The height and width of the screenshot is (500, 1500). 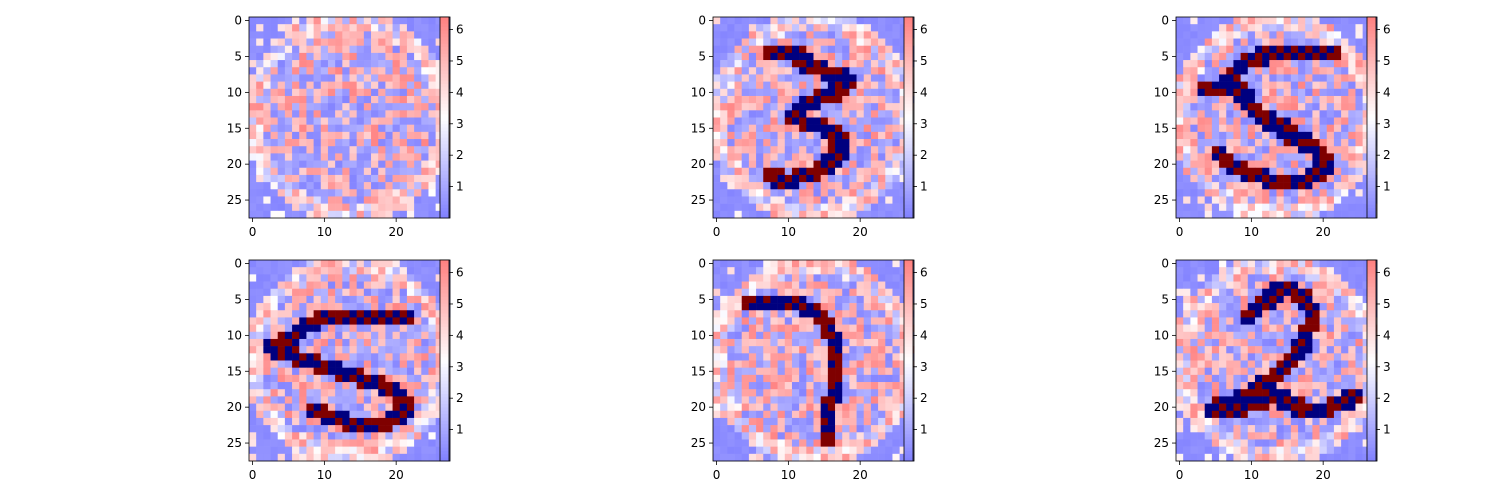 I want to click on y-tick-label: 20, so click(x=1161, y=164).